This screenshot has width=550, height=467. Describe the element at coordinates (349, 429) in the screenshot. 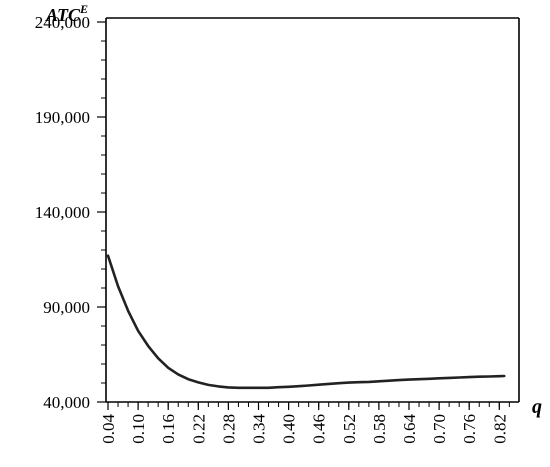

I see `x-tick-label: 0.52` at that location.